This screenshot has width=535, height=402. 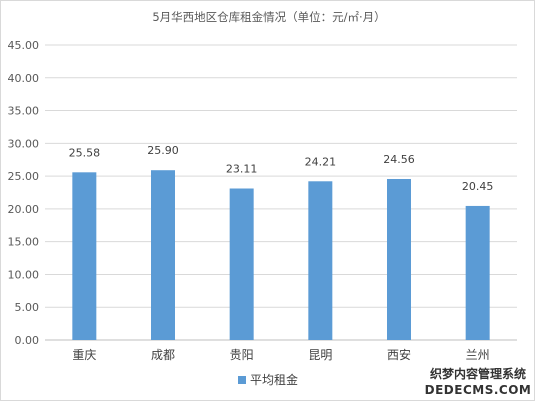 What do you see at coordinates (478, 390) in the screenshot?
I see `watermark-line2: DEDECMS.COM` at bounding box center [478, 390].